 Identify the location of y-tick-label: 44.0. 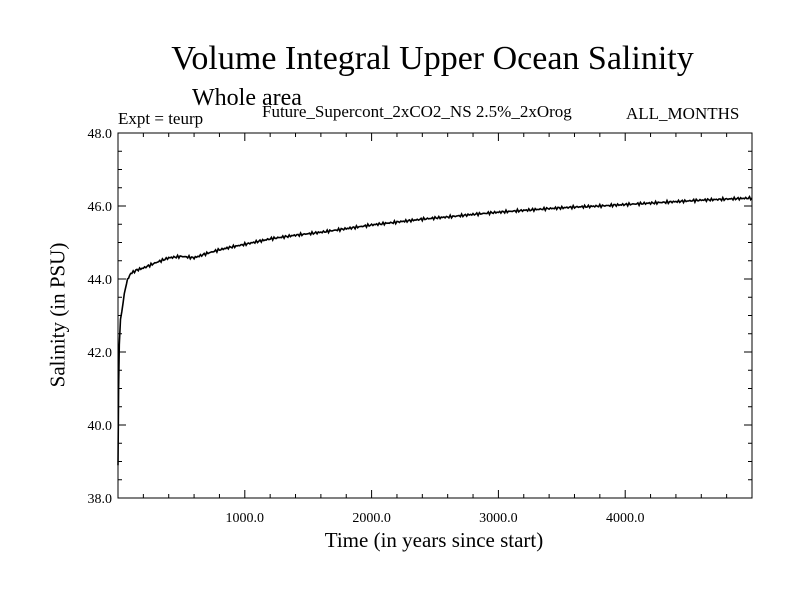
(100, 280).